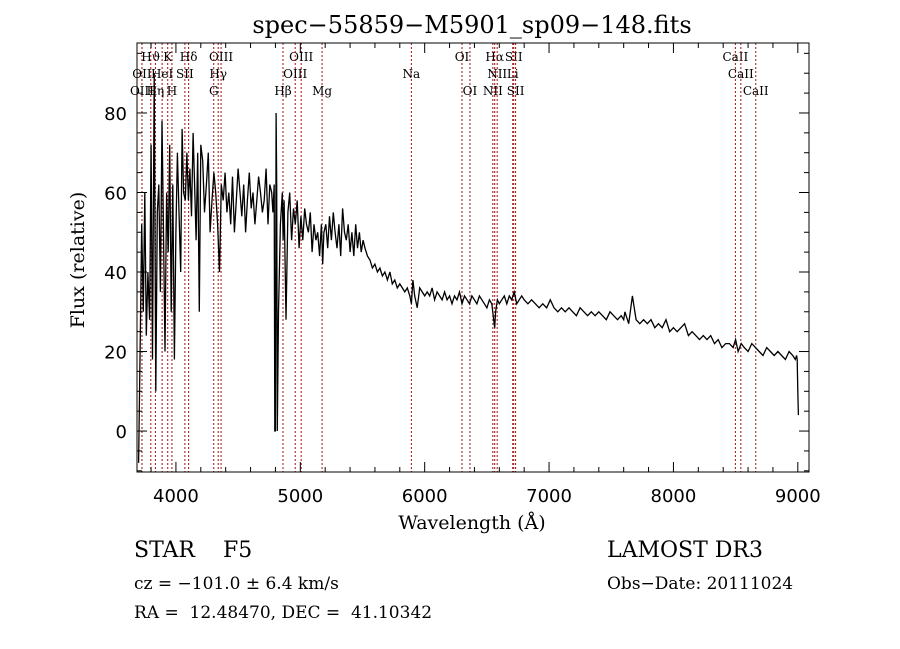  What do you see at coordinates (471, 25) in the screenshot?
I see `chart-title: spec−55859−M5901_sp09−148.fits` at bounding box center [471, 25].